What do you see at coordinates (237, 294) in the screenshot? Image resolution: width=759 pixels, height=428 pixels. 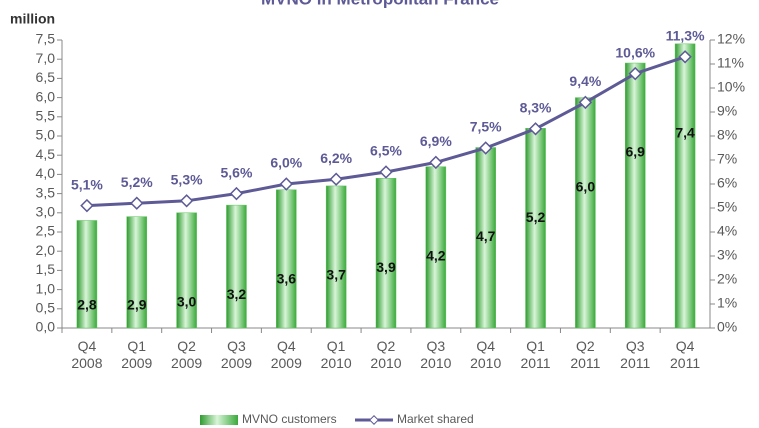 I see `bar-label: 3,2` at bounding box center [237, 294].